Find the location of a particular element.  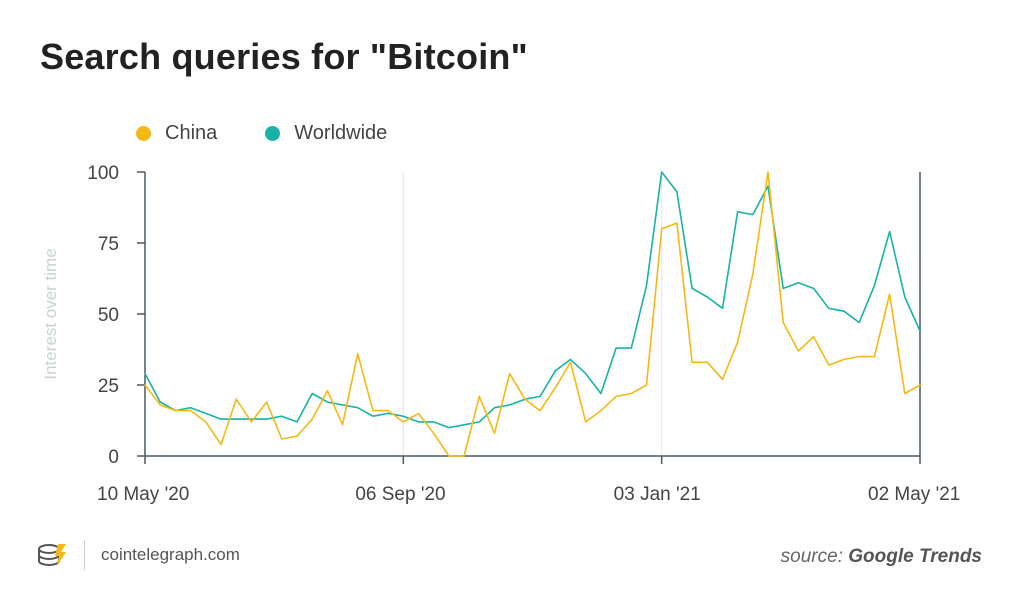

y-tick-label: 75 is located at coordinates (108, 244).